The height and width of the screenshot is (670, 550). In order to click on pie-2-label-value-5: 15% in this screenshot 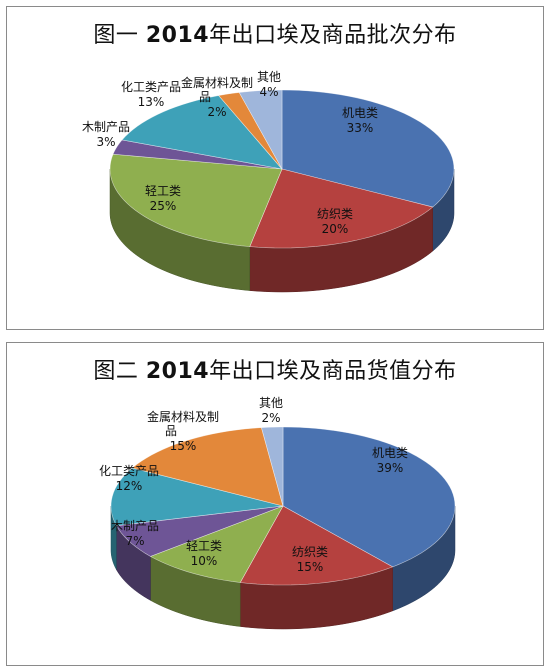, I will do `click(183, 446)`.